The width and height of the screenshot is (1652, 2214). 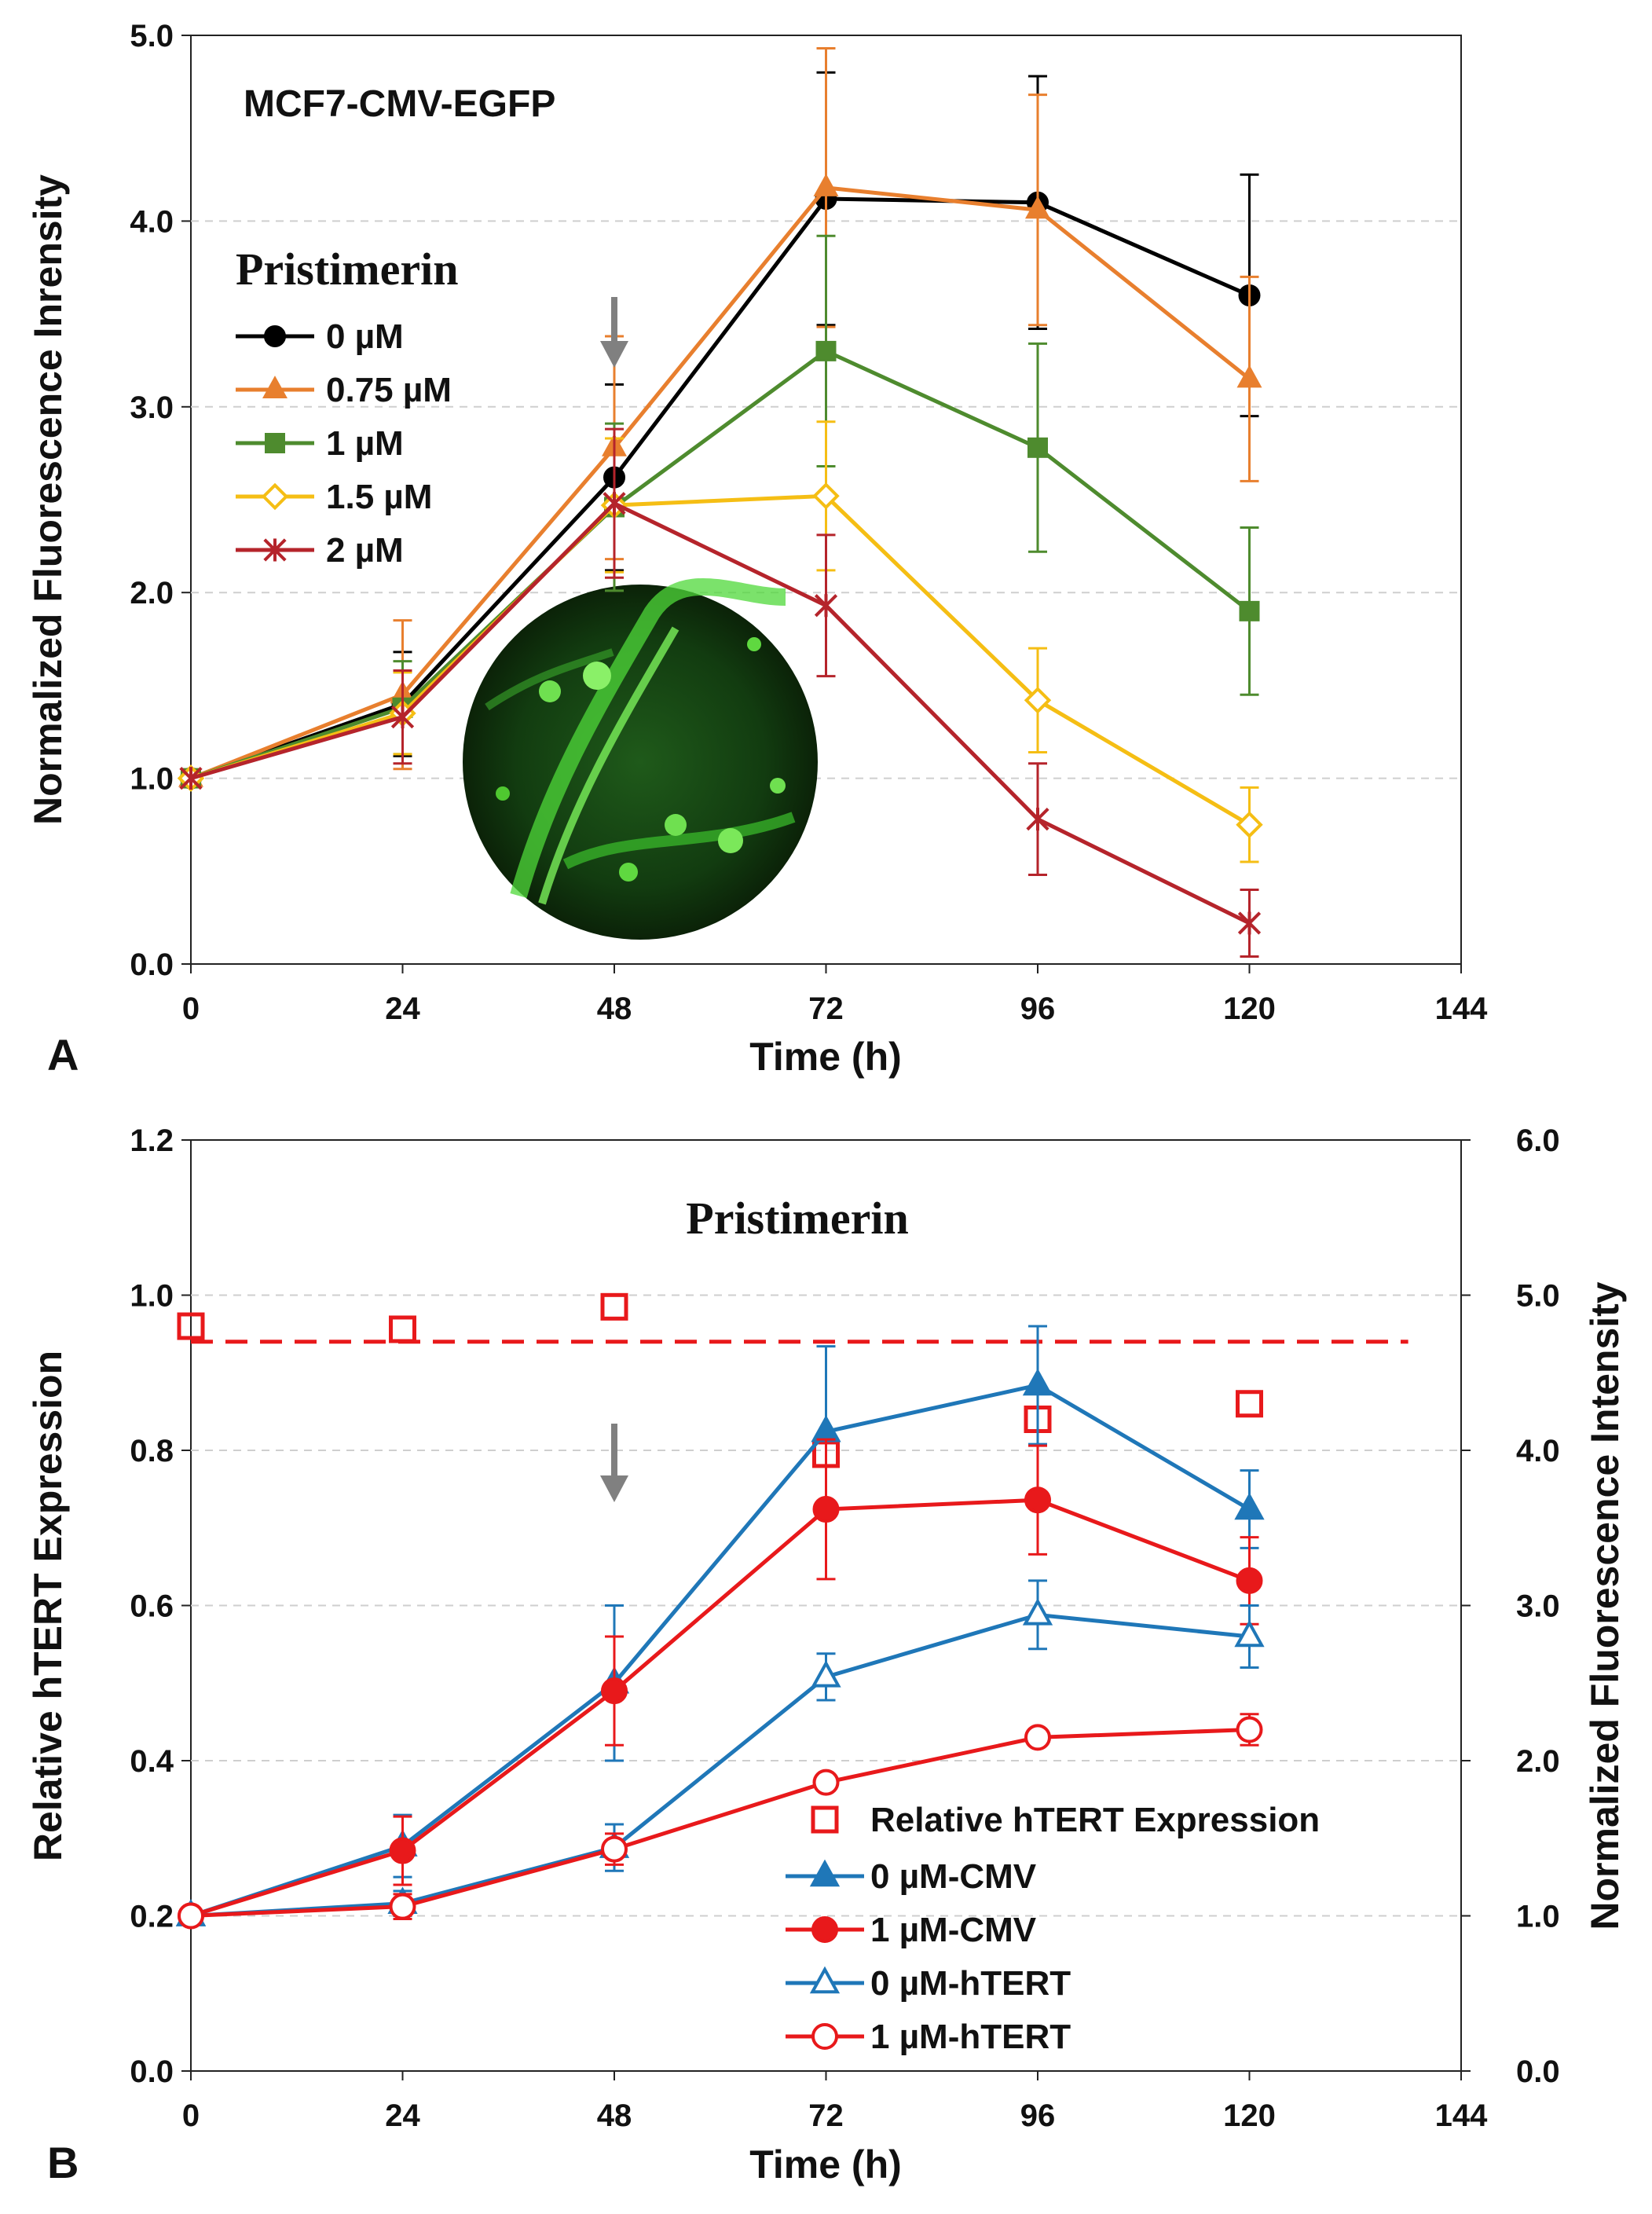 I want to click on x-tick-label: 24, so click(x=402, y=2116).